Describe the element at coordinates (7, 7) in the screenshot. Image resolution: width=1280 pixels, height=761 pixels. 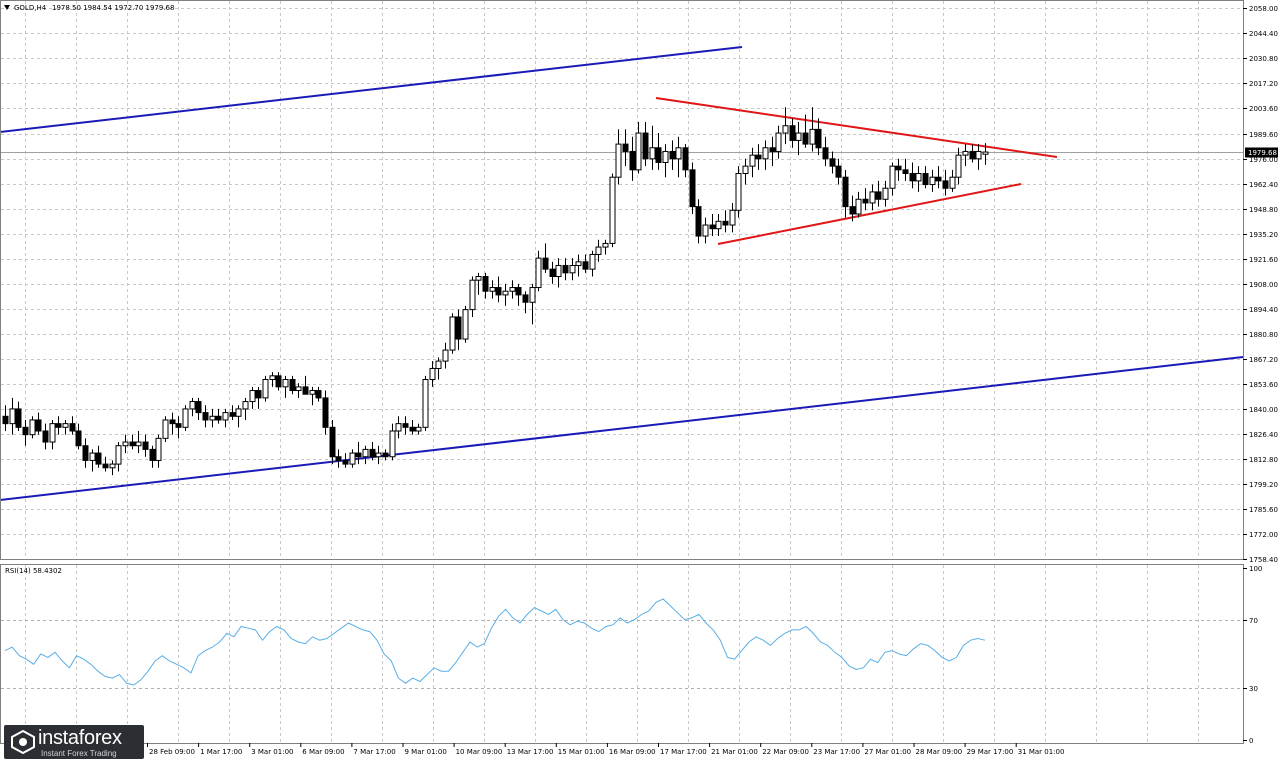
I see `chart-menu-icon` at that location.